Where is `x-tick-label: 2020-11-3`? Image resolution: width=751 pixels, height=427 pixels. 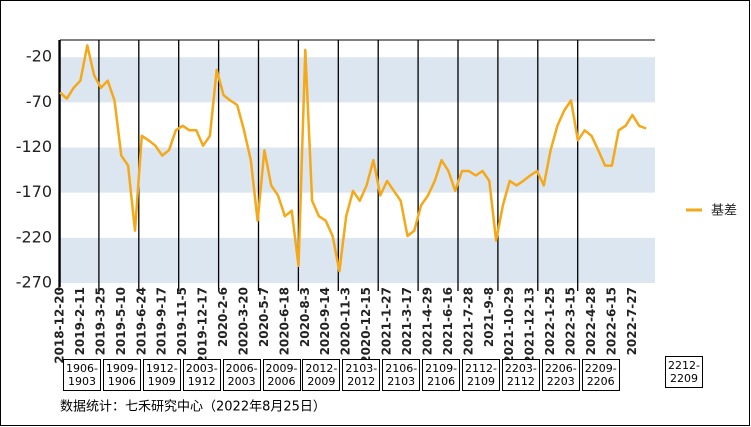 x-tick-label: 2020-11-3 is located at coordinates (346, 321).